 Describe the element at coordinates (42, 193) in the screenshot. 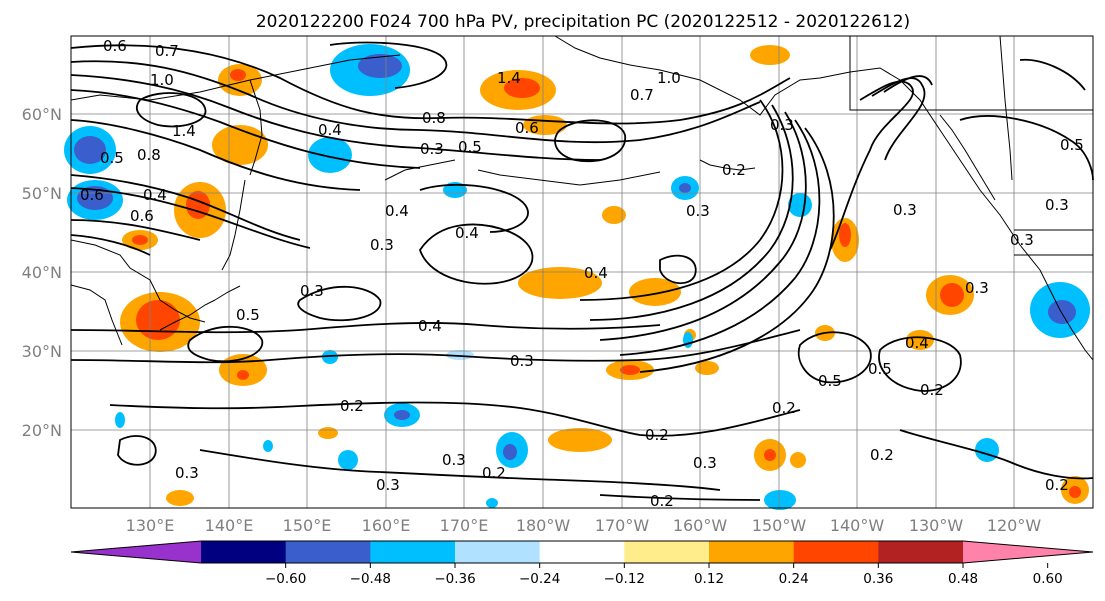

I see `lat-label: 50°N` at that location.